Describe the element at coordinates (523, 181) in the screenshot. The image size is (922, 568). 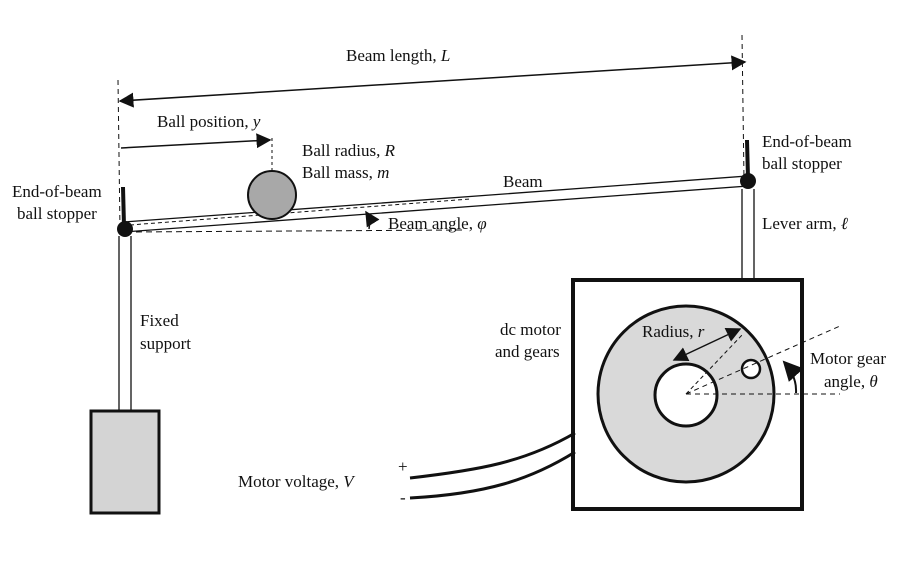
I see `beam-label: Beam` at that location.